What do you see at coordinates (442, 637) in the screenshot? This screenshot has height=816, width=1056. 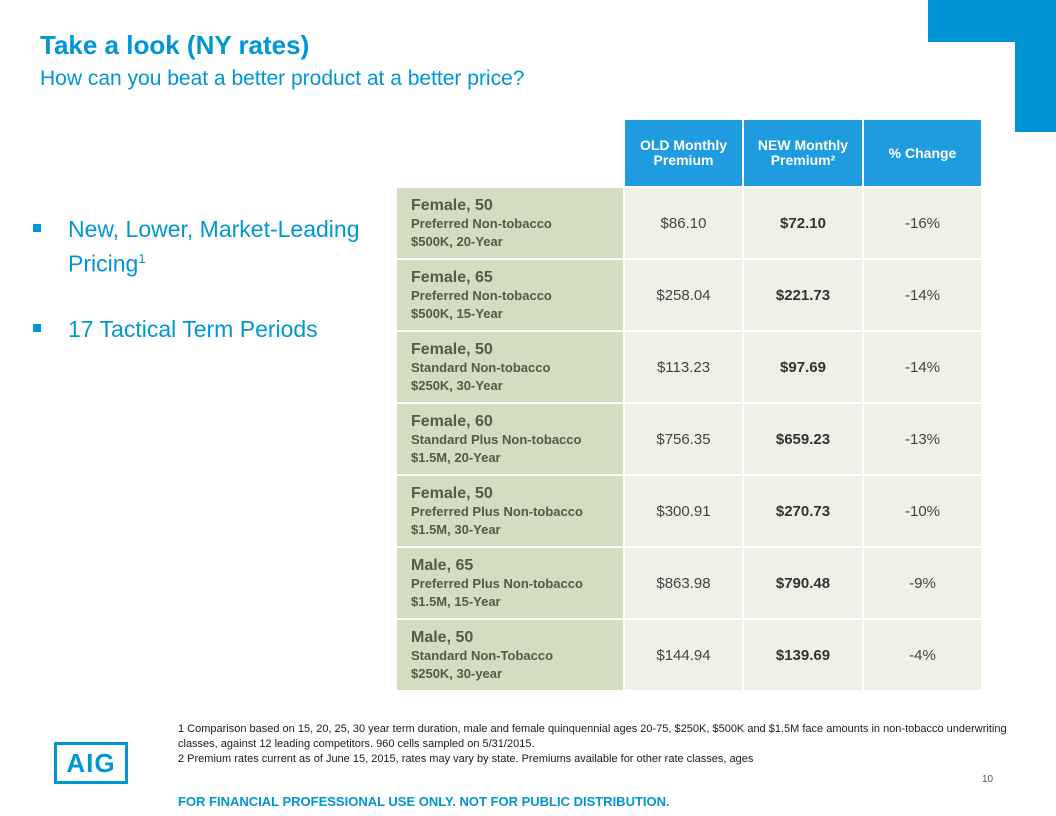 I see `insured-profile: Male, 50` at bounding box center [442, 637].